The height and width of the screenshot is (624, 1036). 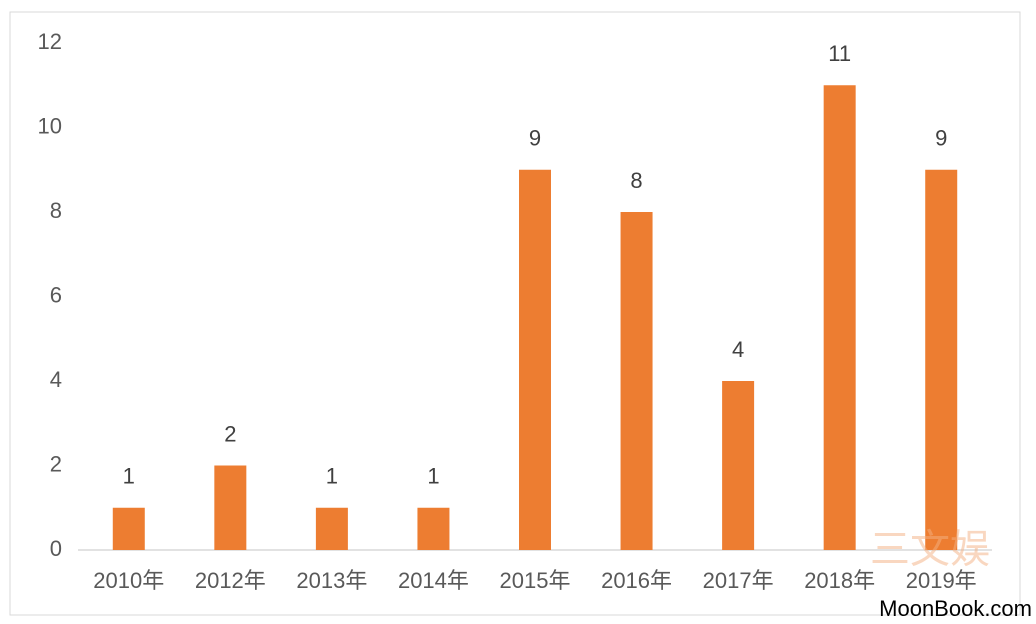 I want to click on watermark: 三文娱, so click(x=930, y=550).